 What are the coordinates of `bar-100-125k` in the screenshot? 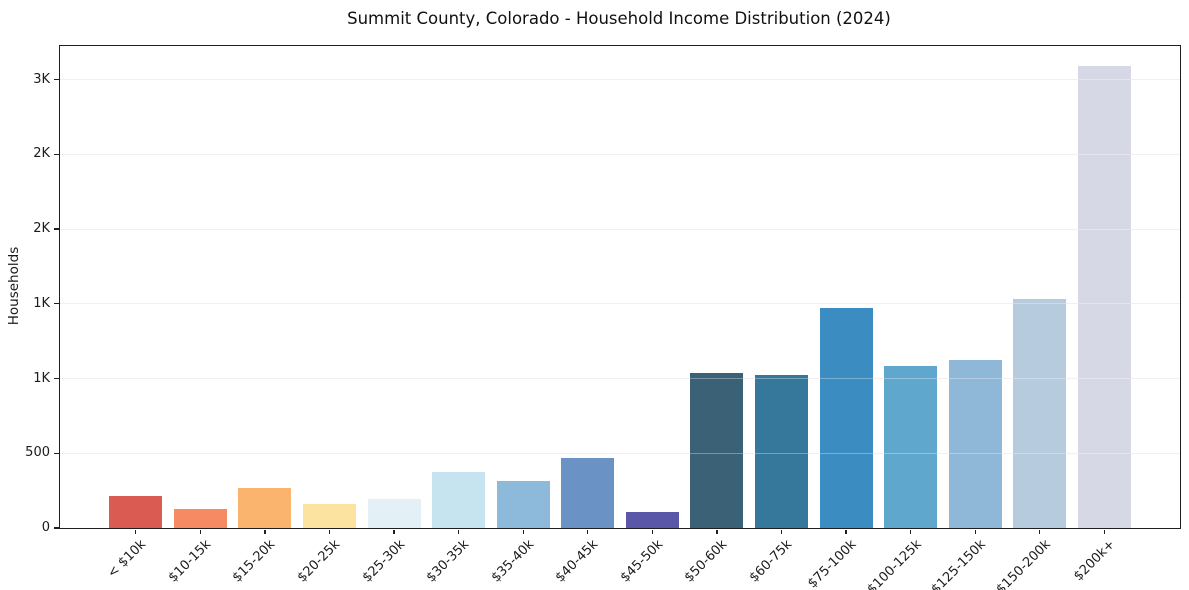 It's located at (911, 446).